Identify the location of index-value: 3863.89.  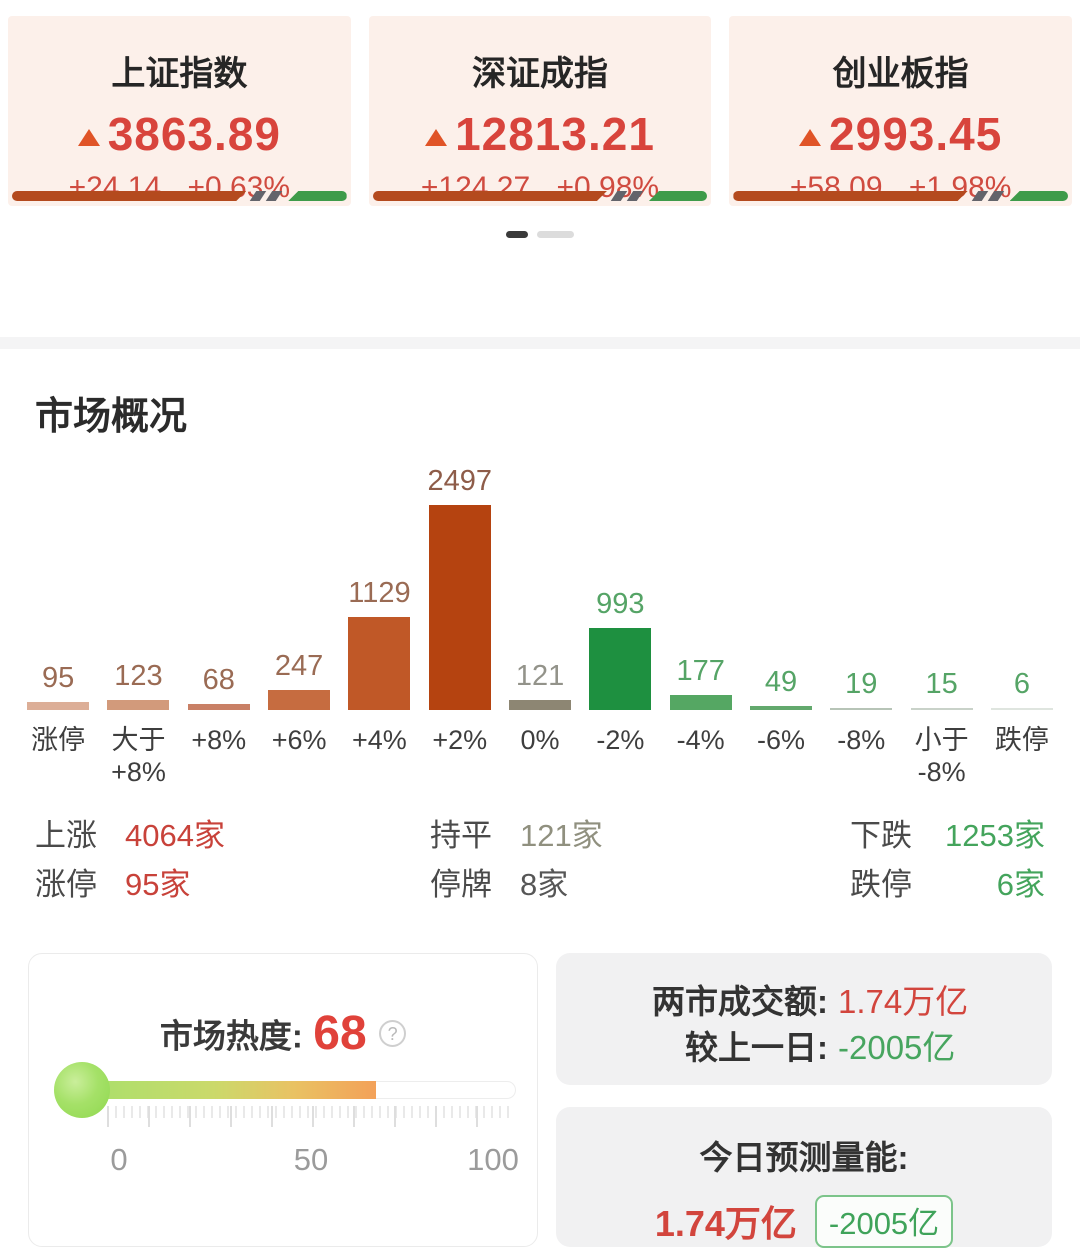
(194, 134).